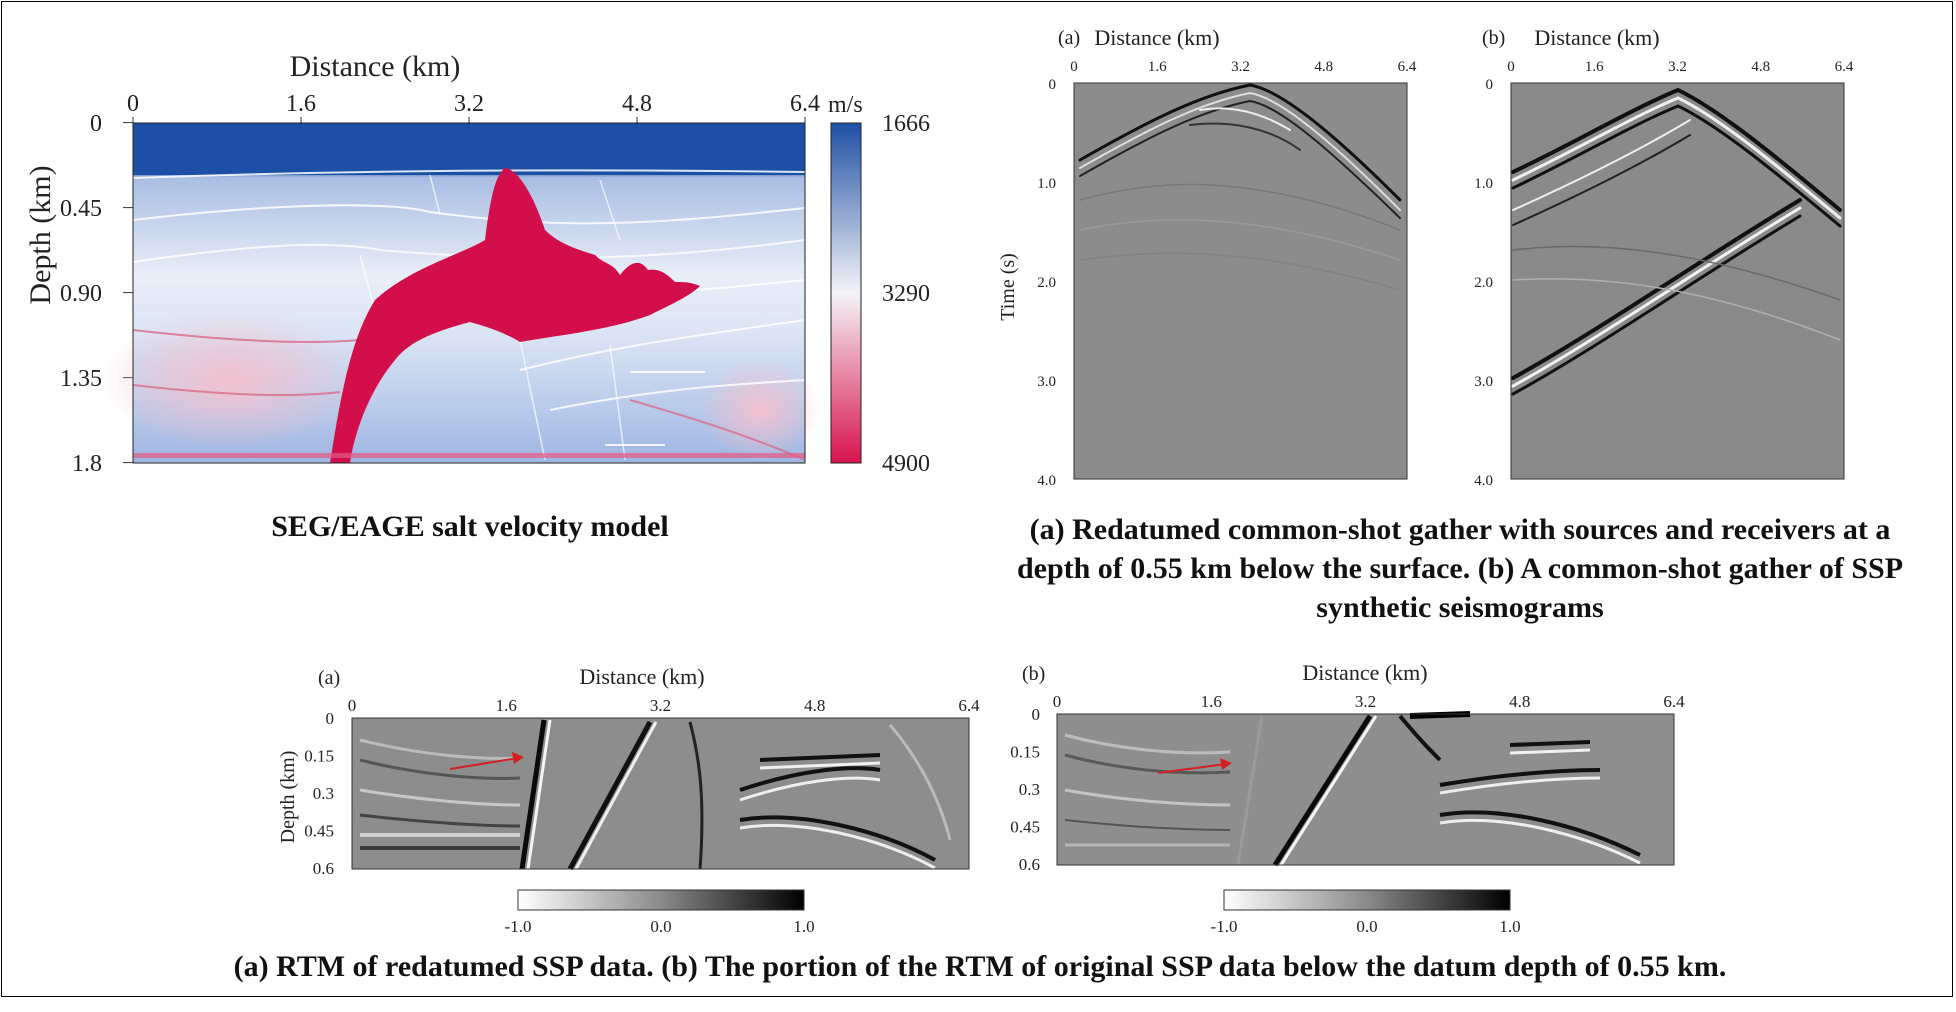 The width and height of the screenshot is (1956, 1012). What do you see at coordinates (906, 464) in the screenshot?
I see `velocity-colorbar-tick-2: 4900` at bounding box center [906, 464].